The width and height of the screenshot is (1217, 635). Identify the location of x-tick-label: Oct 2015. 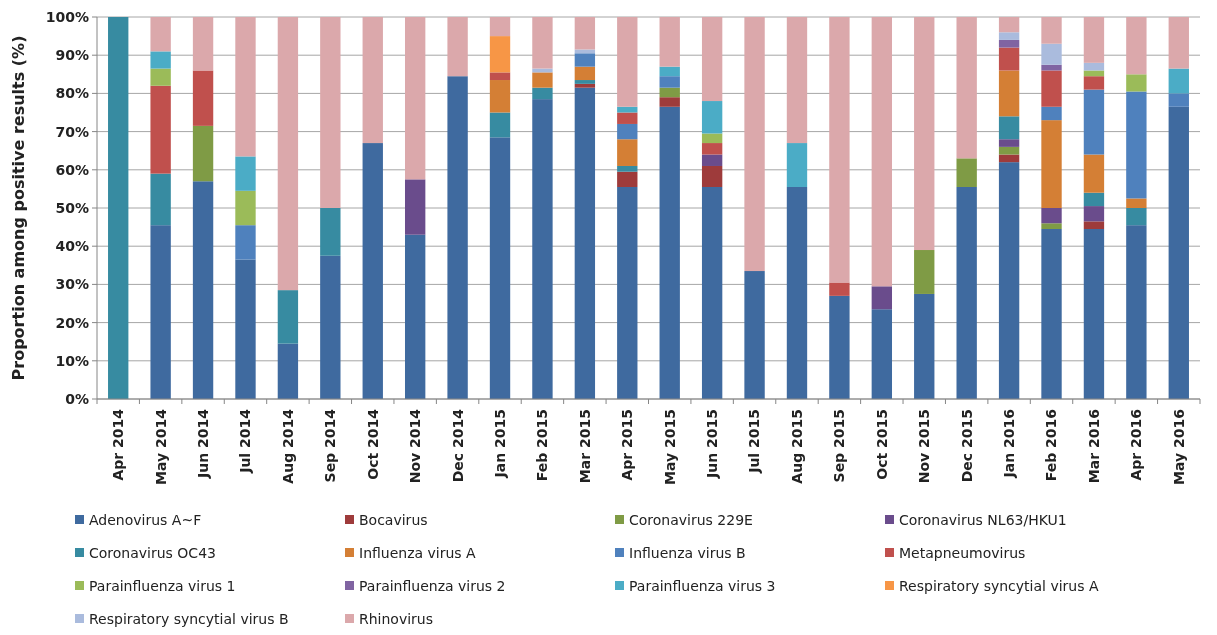
(881, 444).